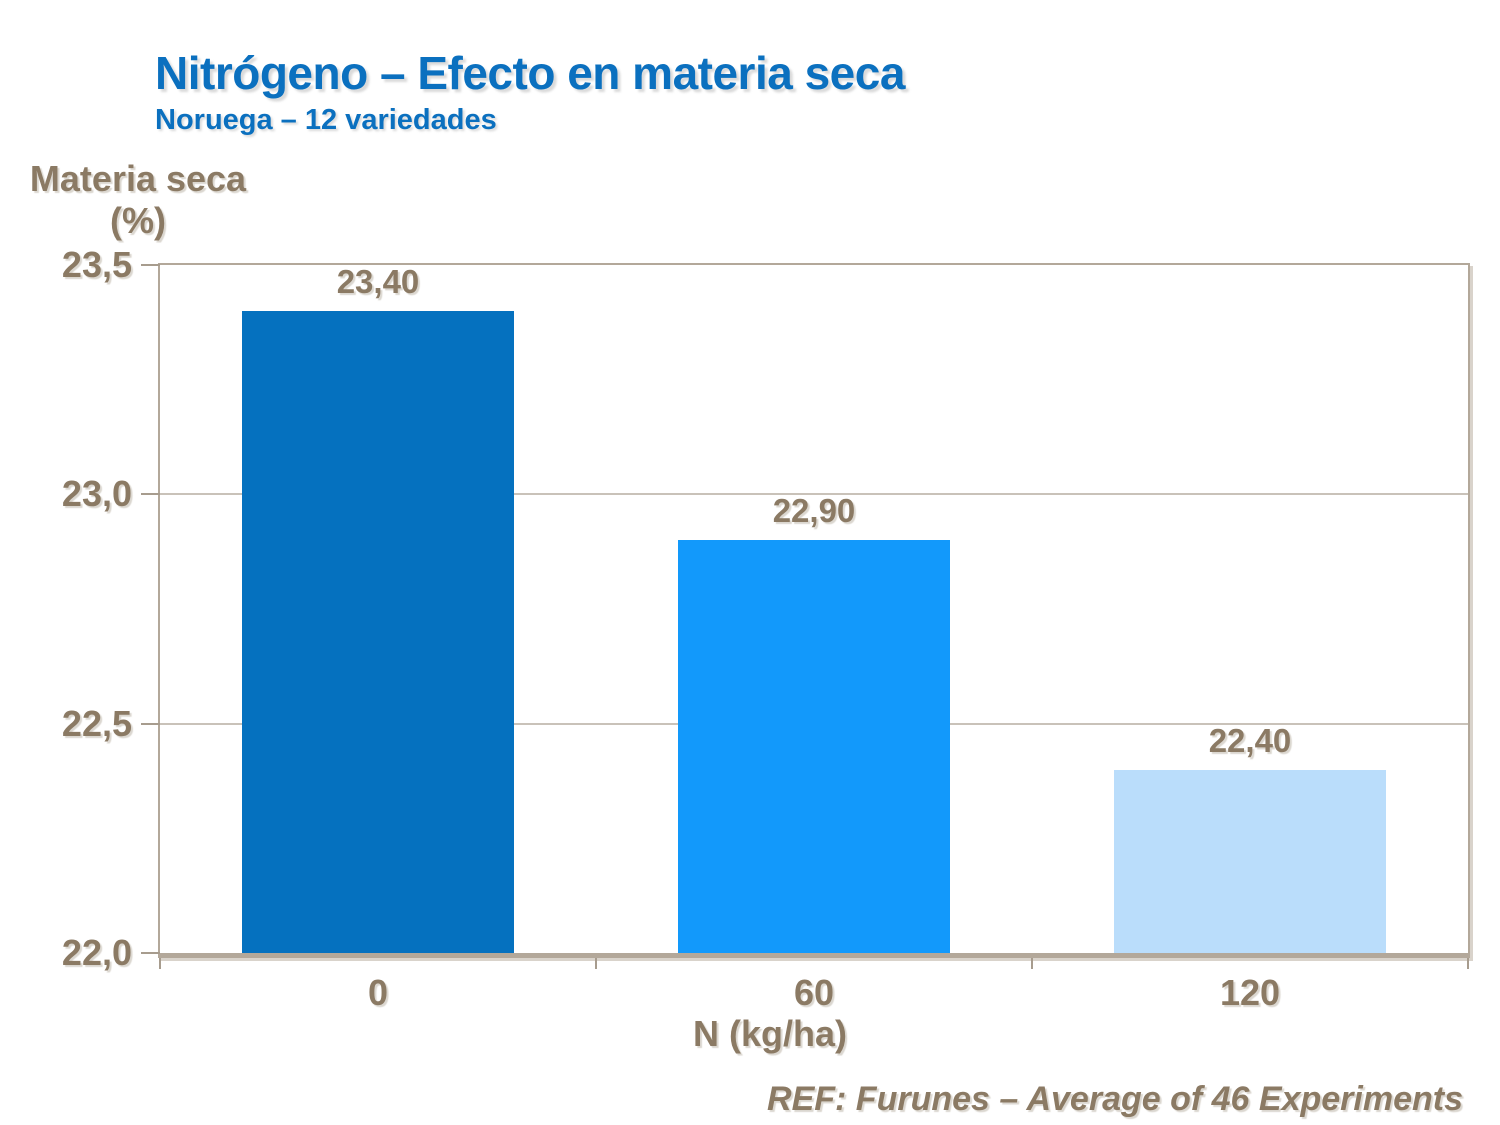 Image resolution: width=1500 pixels, height=1125 pixels. I want to click on x-tick-label: 120, so click(1250, 992).